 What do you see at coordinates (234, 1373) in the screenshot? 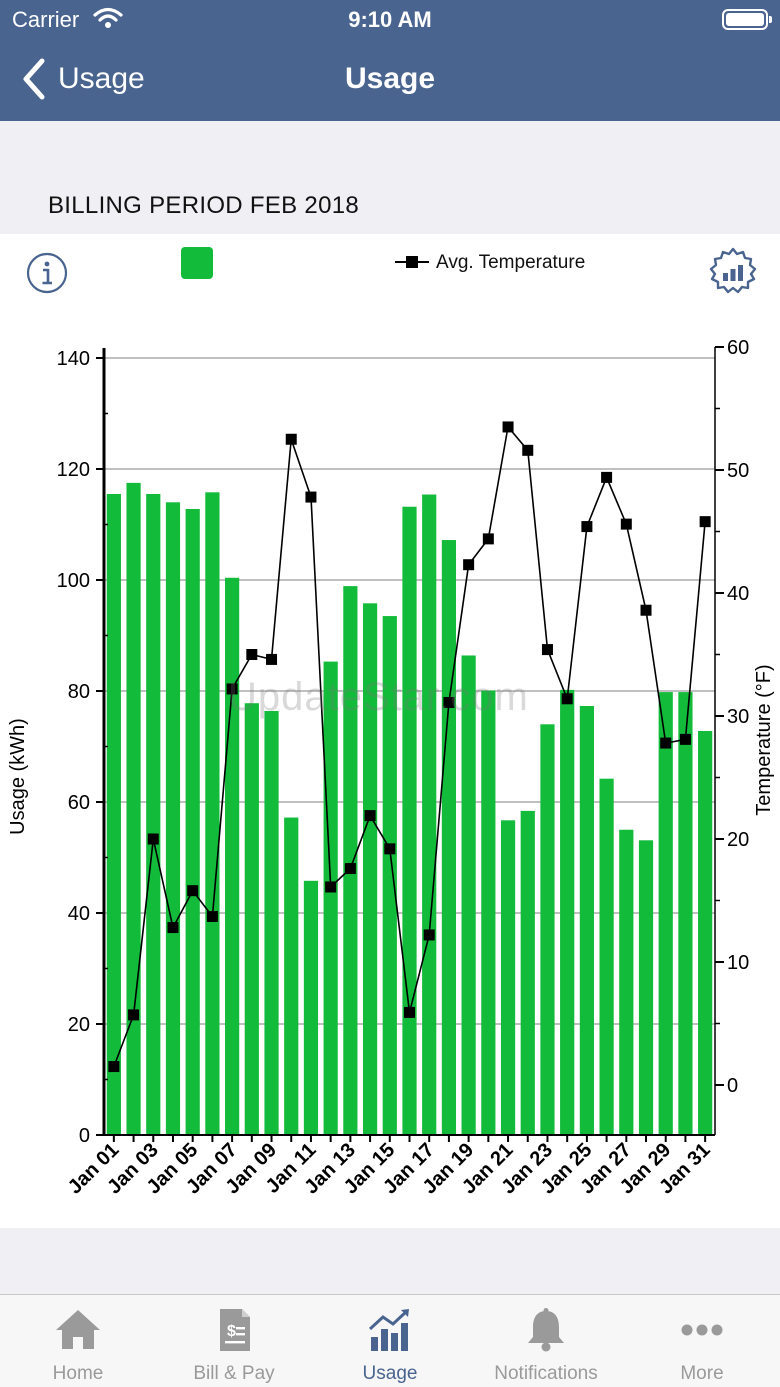
I see `tab-bill-pay-label: Bill & Pay` at bounding box center [234, 1373].